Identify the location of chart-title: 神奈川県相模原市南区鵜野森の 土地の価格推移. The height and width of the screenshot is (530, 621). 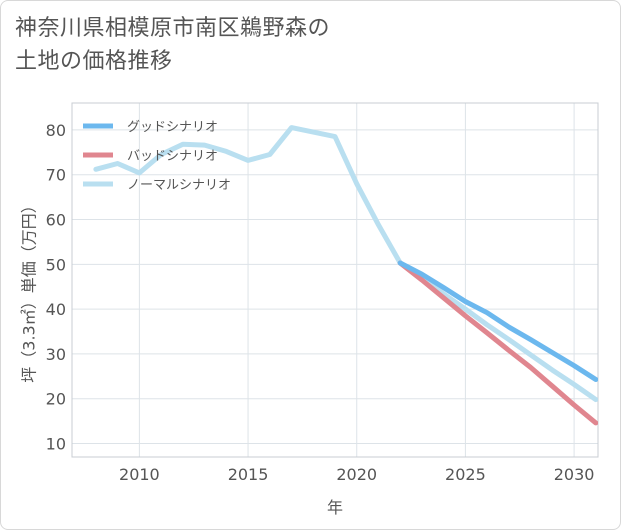
(172, 45).